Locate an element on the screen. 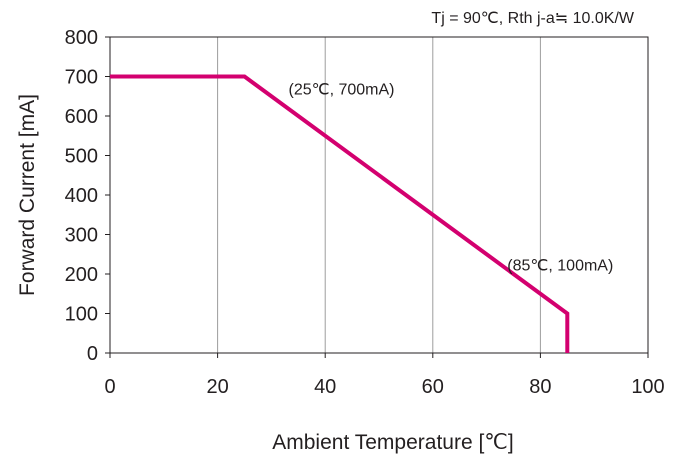 The image size is (683, 461). x-tick-label-20: 20 is located at coordinates (217, 387).